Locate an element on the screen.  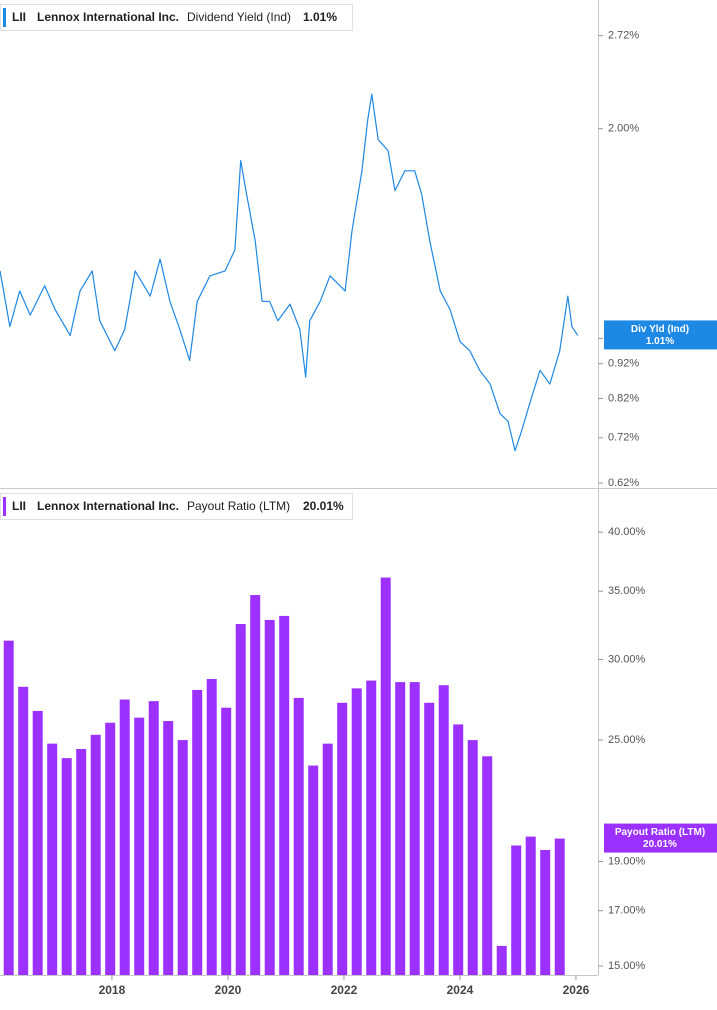
y-tick-label: 0.82% is located at coordinates (623, 398).